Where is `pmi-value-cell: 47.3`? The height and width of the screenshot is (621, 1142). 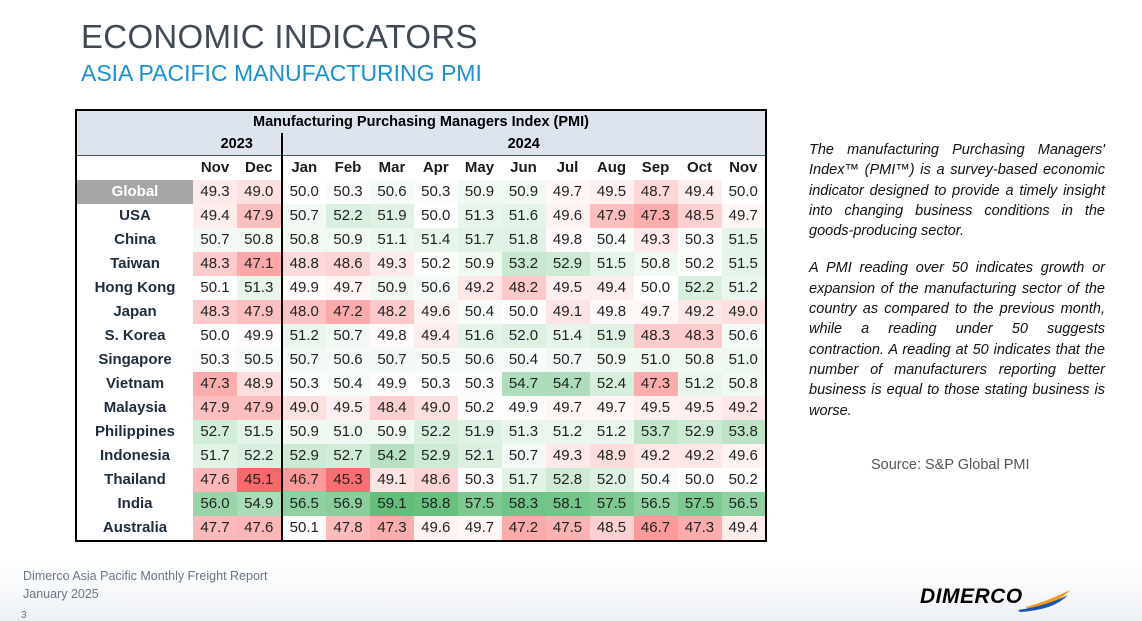 pmi-value-cell: 47.3 is located at coordinates (392, 528).